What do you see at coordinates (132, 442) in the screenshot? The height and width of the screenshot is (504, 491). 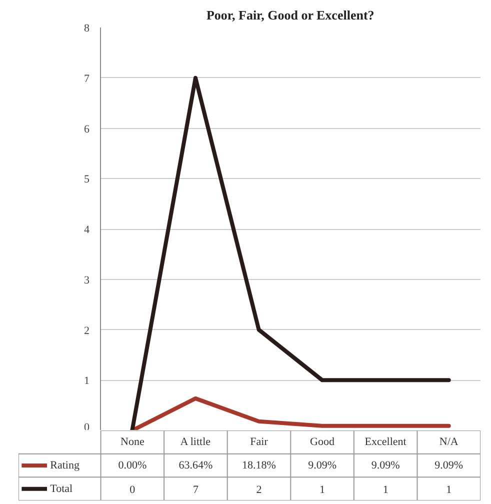 I see `x-tick-label: None` at bounding box center [132, 442].